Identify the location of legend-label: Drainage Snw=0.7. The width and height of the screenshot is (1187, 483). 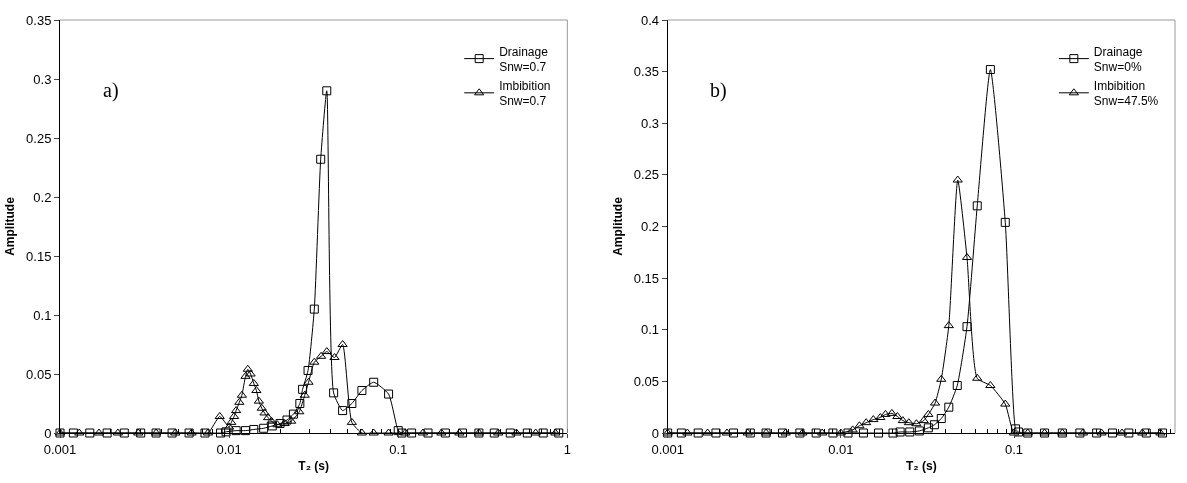
(524, 59).